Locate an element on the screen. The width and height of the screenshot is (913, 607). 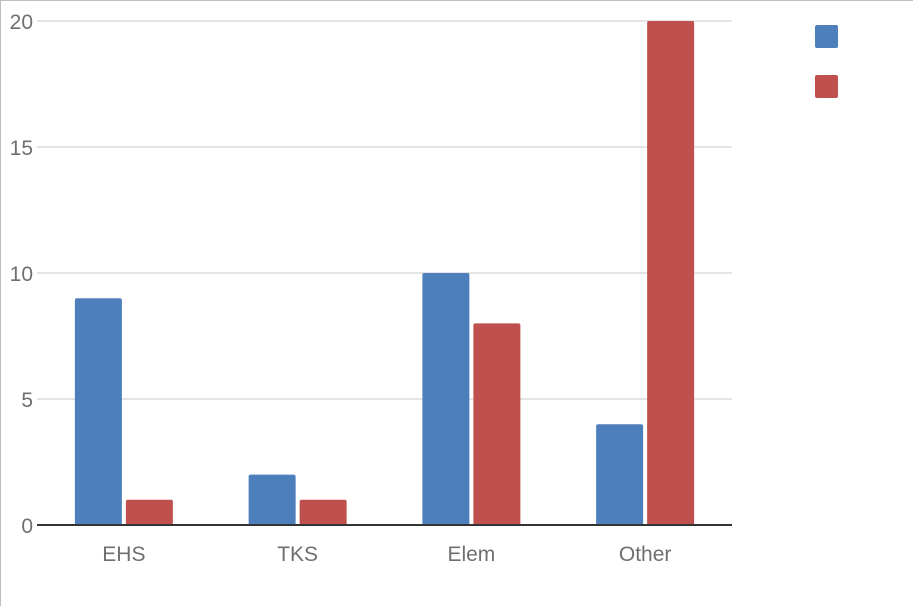
y-tick-label: 10 is located at coordinates (21, 274).